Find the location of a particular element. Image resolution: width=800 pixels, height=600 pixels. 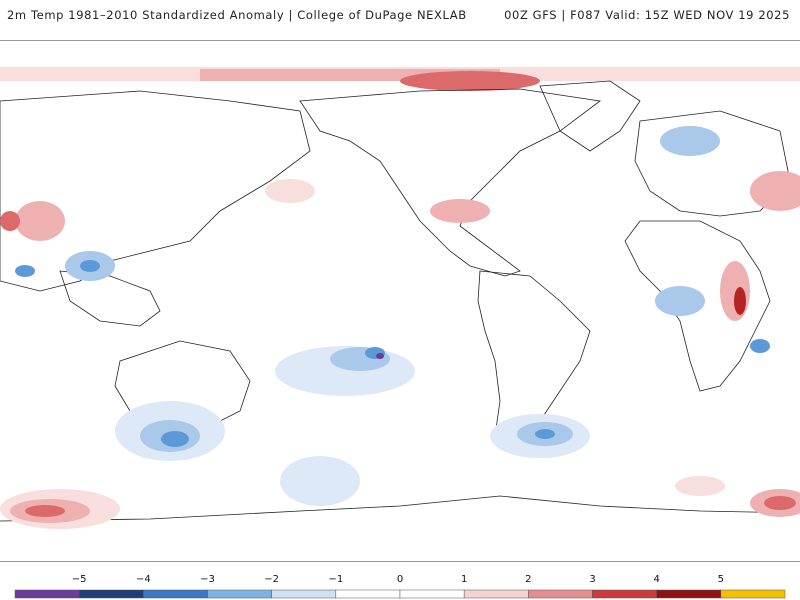

north-america is located at coordinates (450, 182).